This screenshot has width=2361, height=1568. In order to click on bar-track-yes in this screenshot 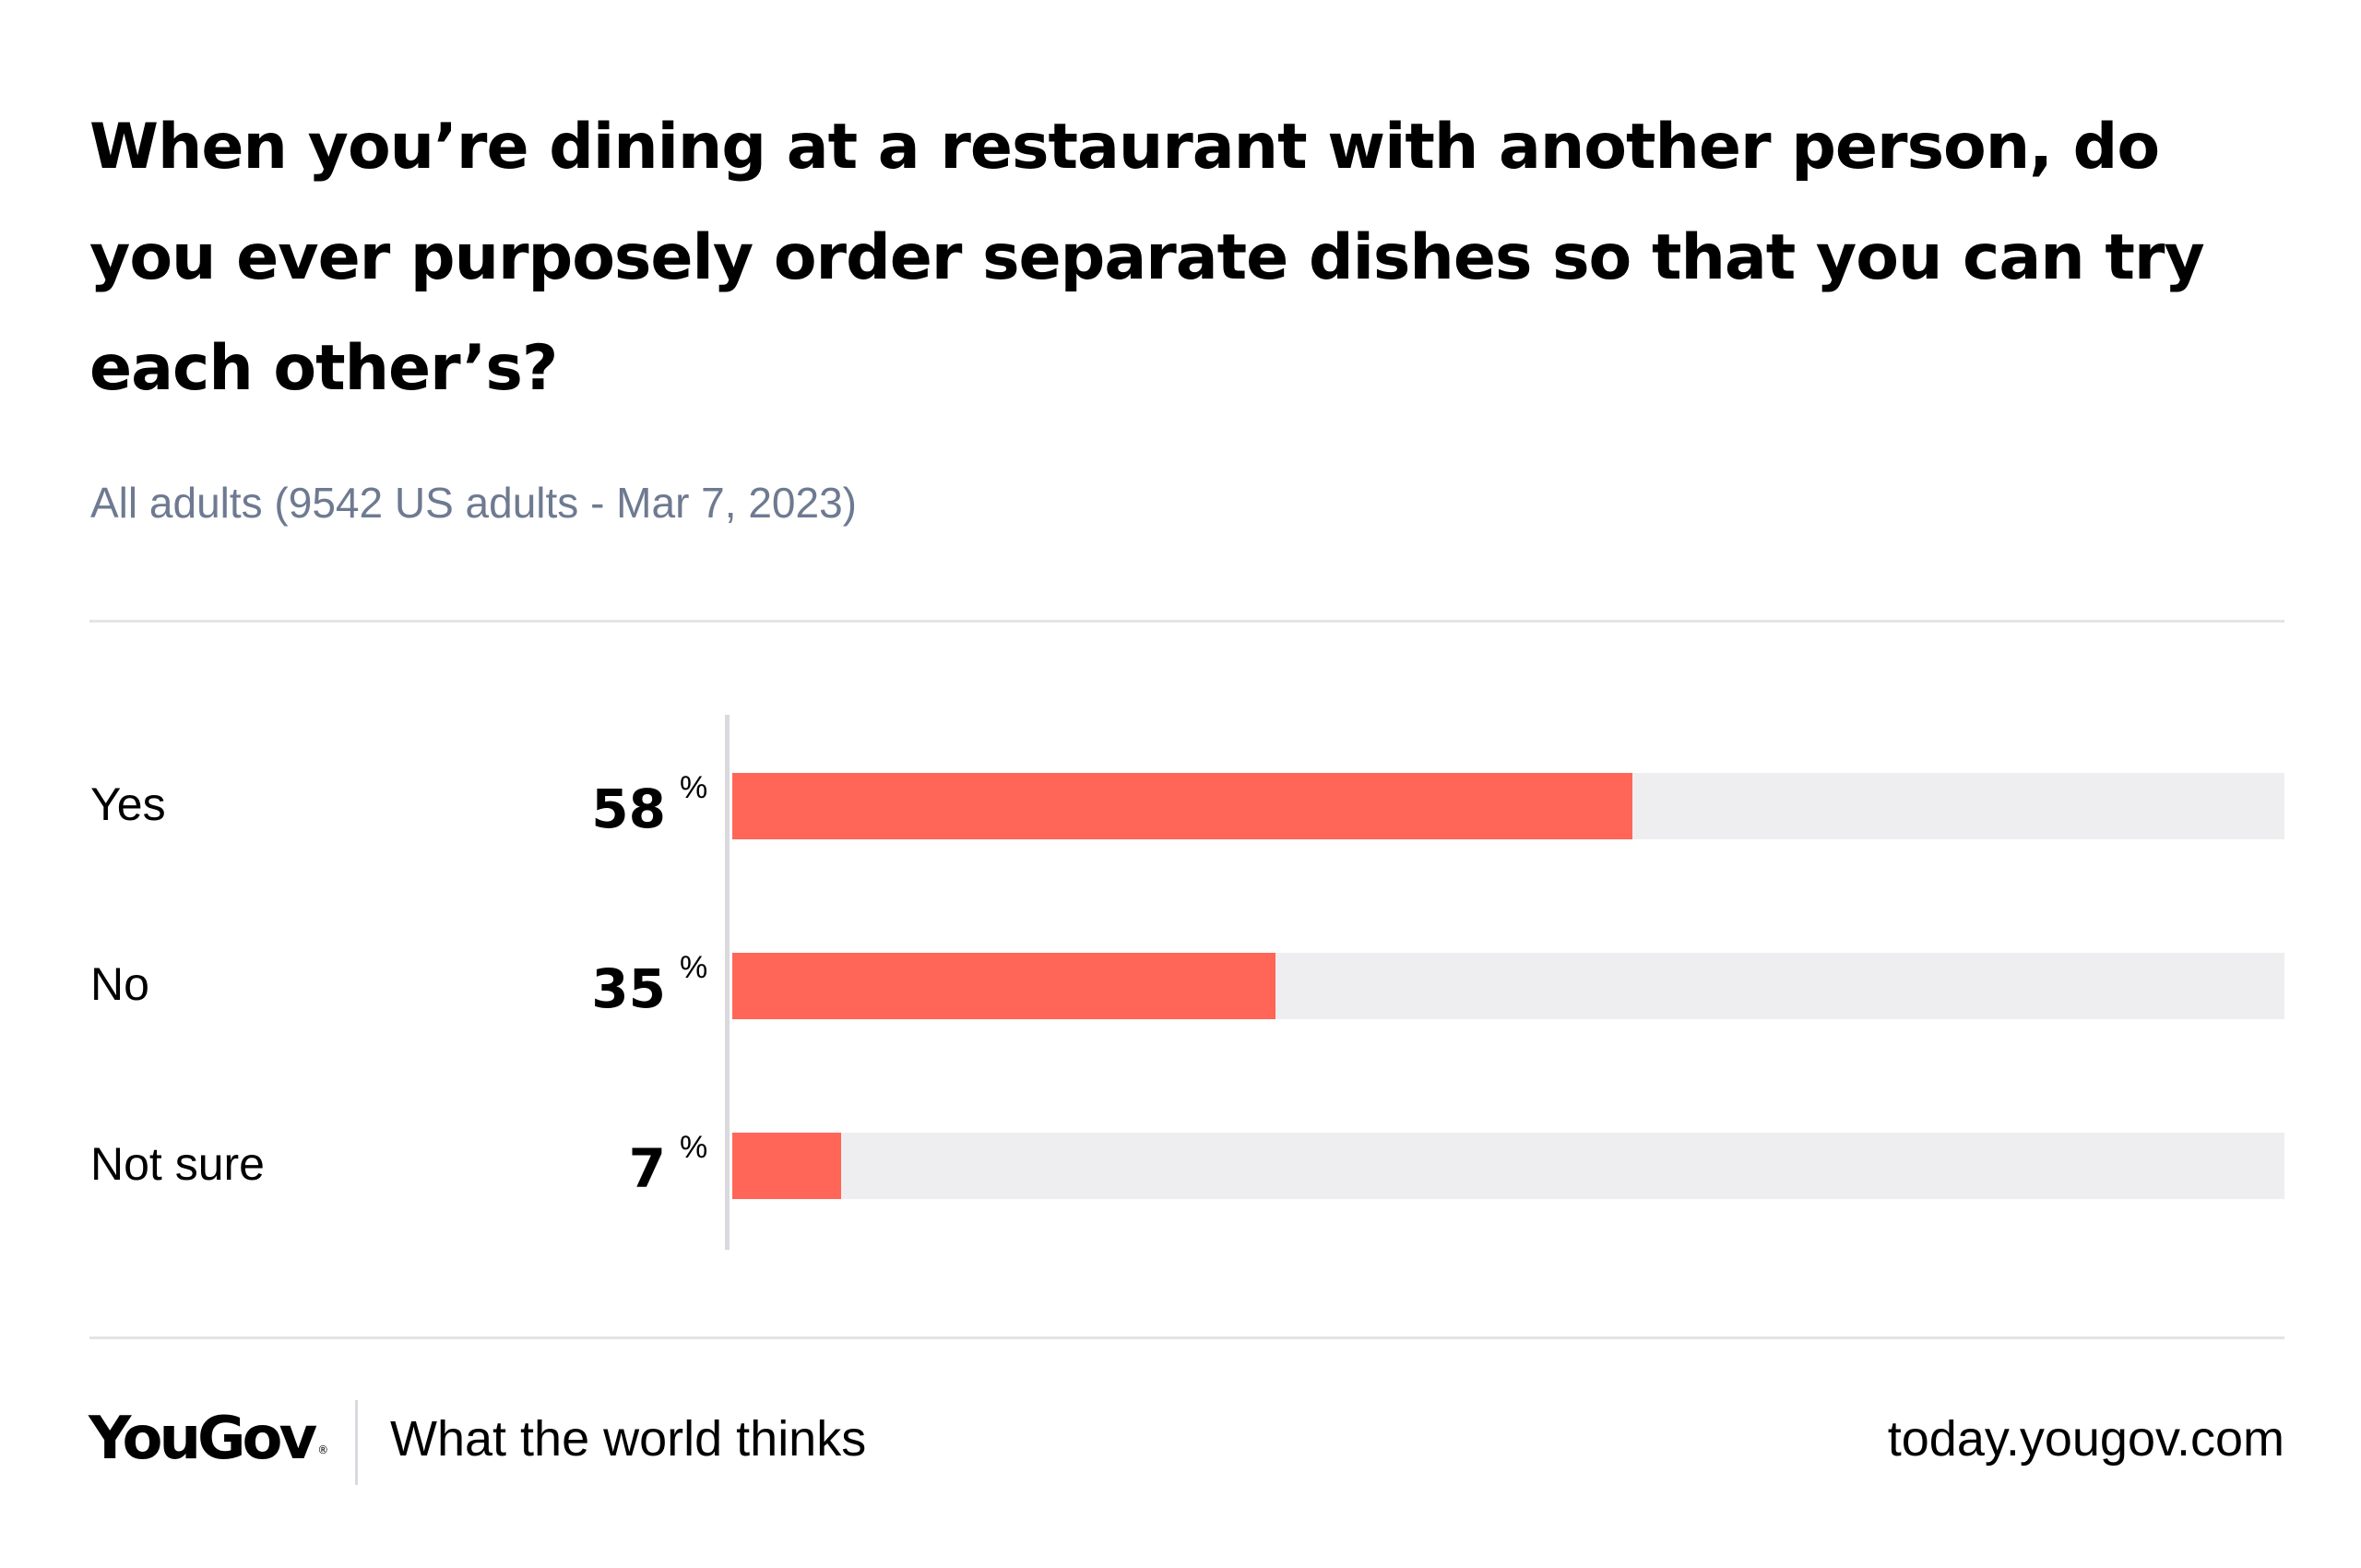, I will do `click(1508, 806)`.